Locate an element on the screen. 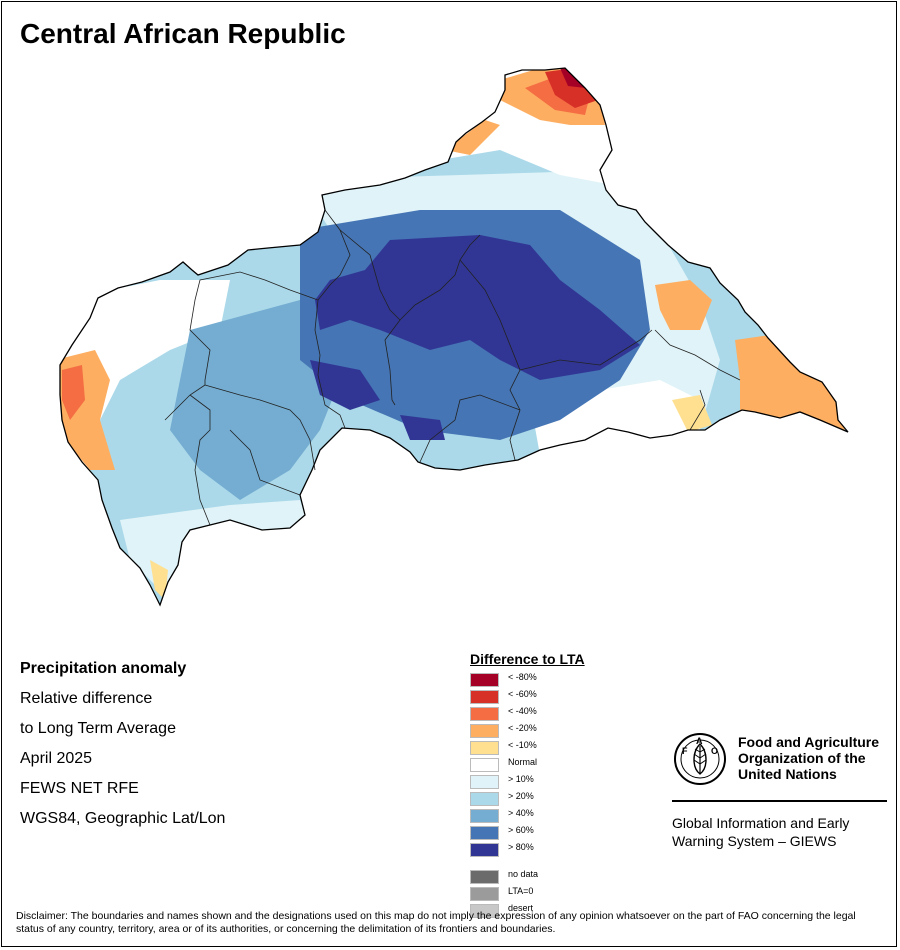 Image resolution: width=900 pixels, height=950 pixels. info-heading: Precipitation anomaly is located at coordinates (103, 668).